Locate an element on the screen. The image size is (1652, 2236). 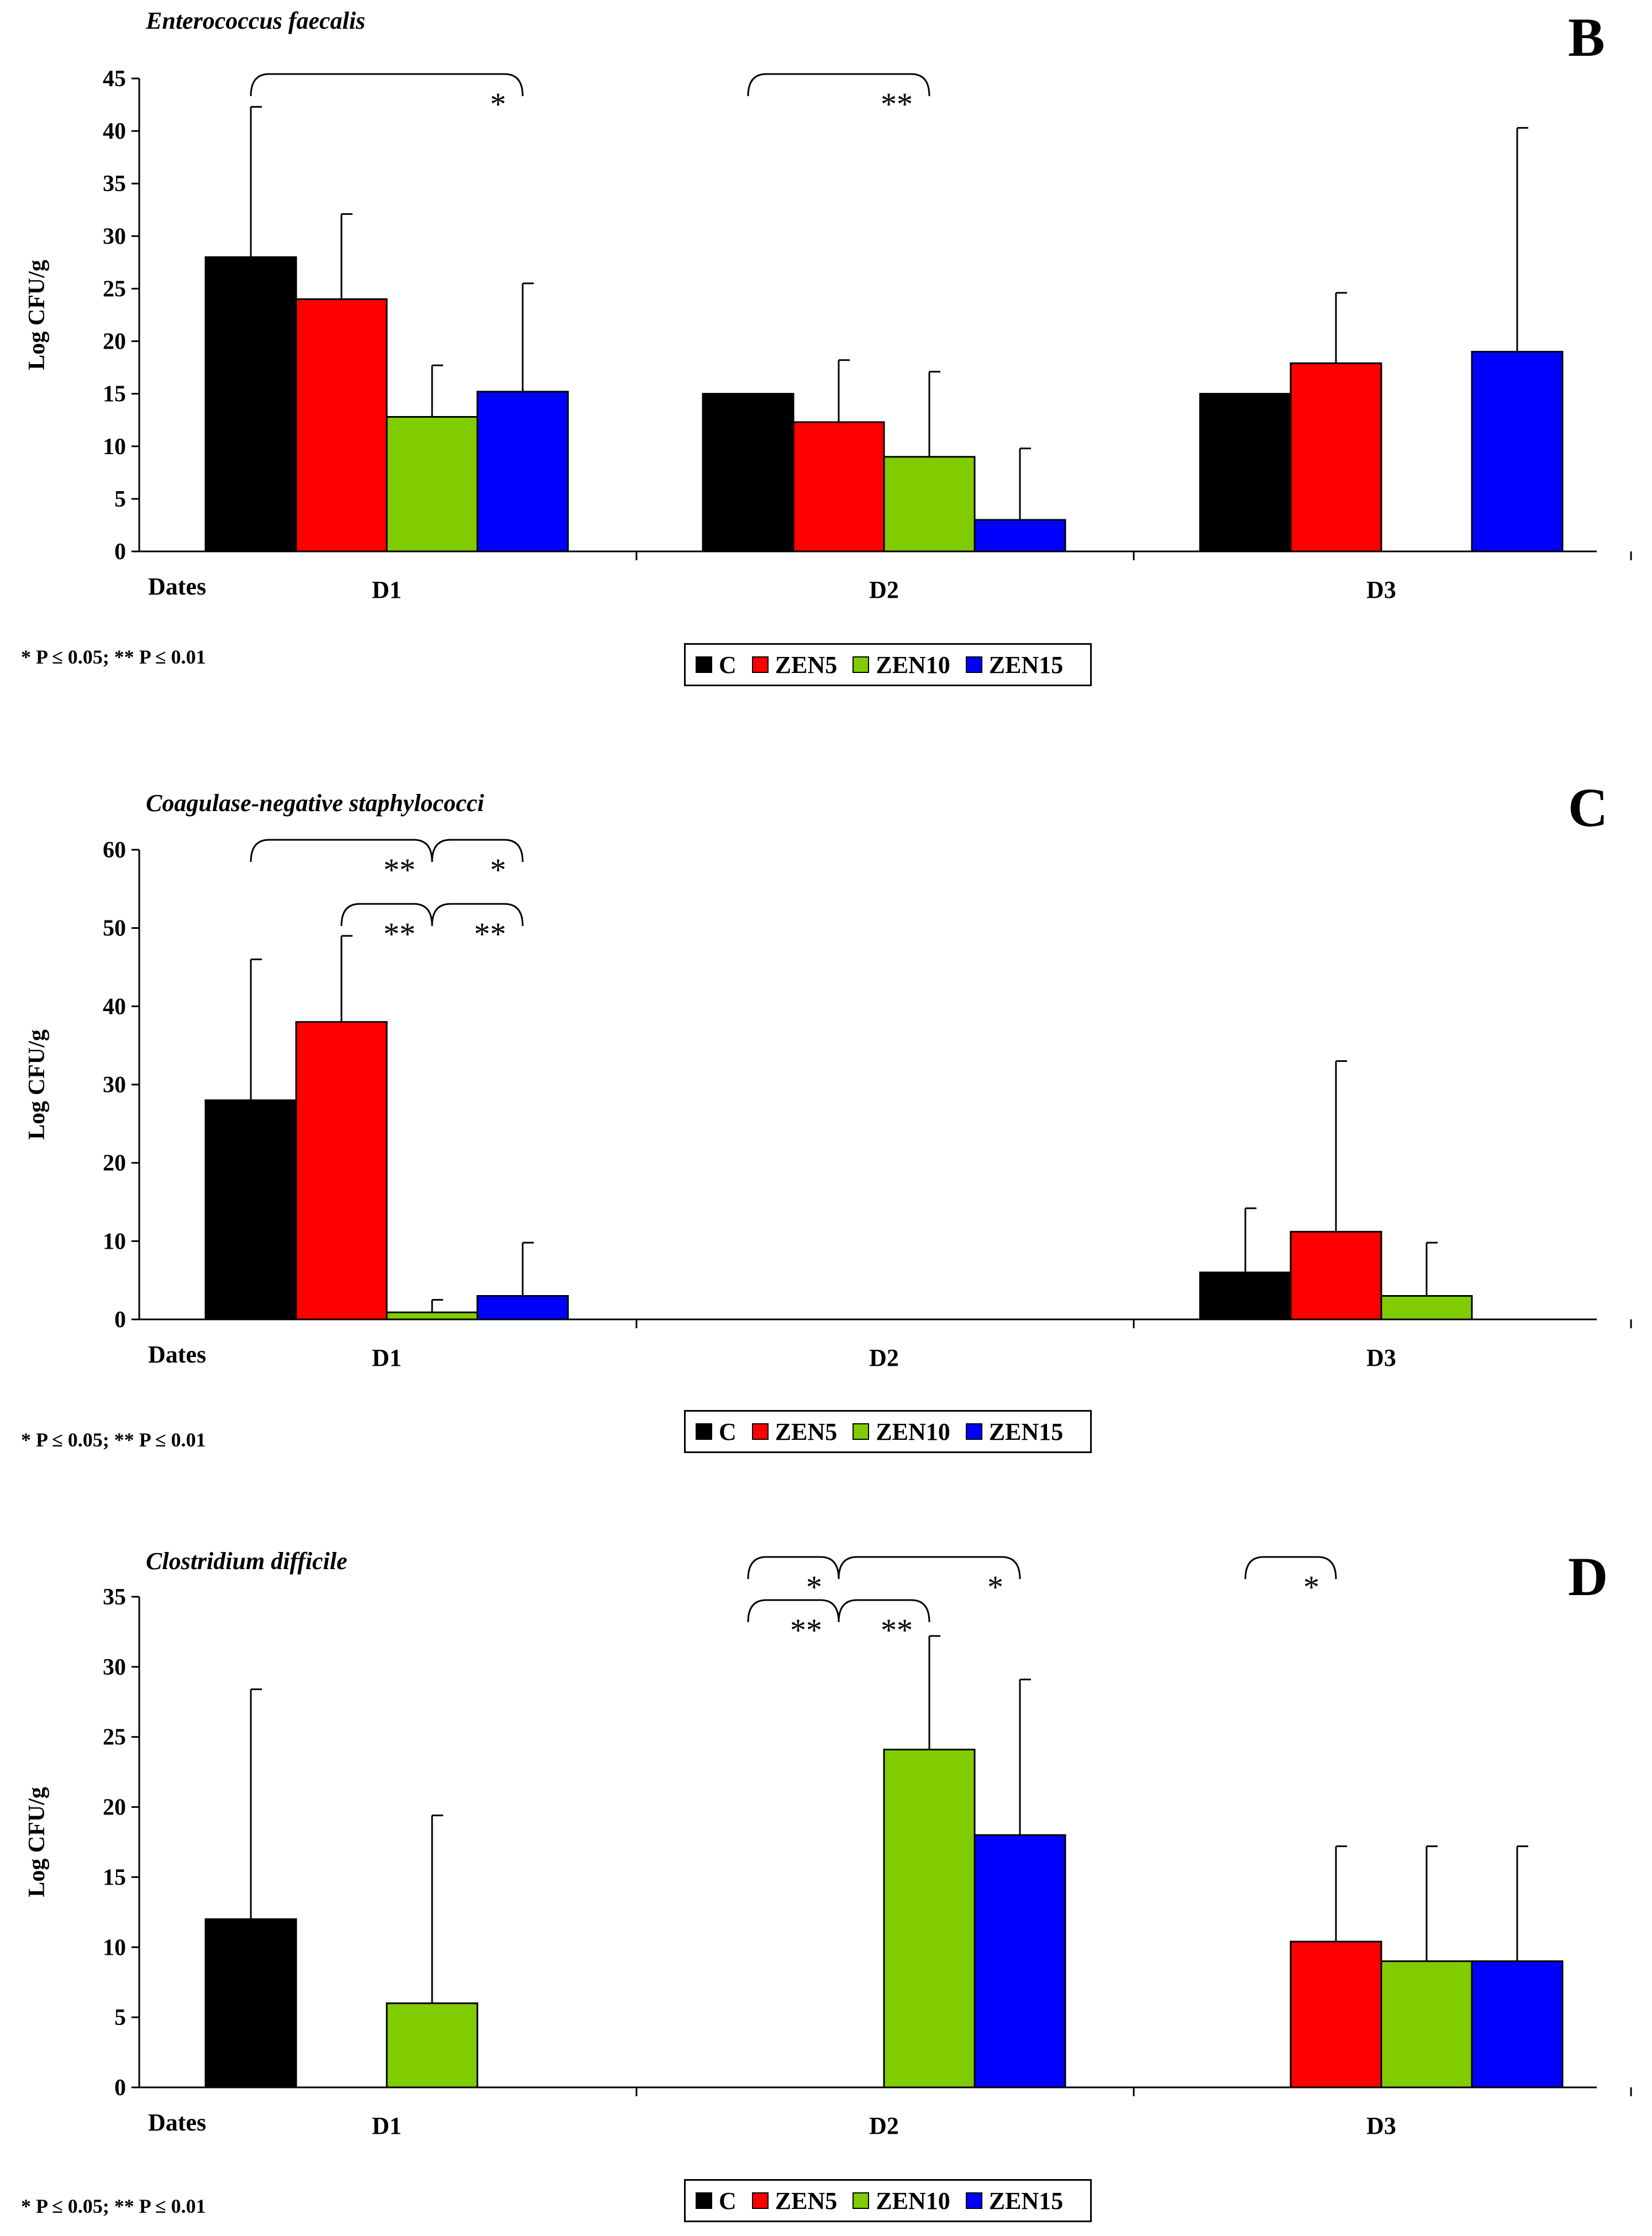
x-category-label-d1: D1 is located at coordinates (387, 1357).